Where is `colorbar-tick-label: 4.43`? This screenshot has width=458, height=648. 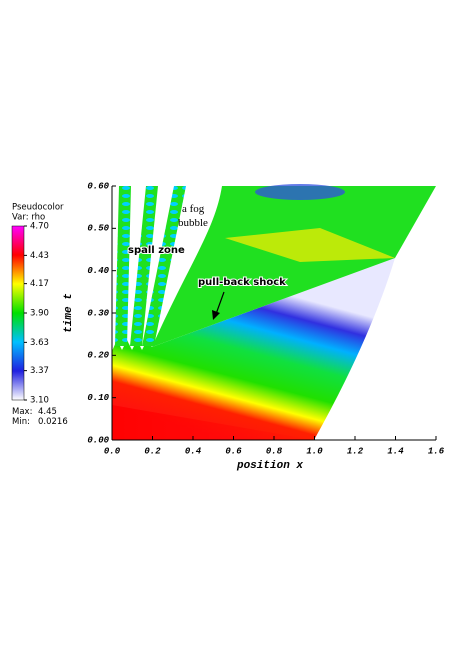
colorbar-tick-label: 4.43 is located at coordinates (39, 256).